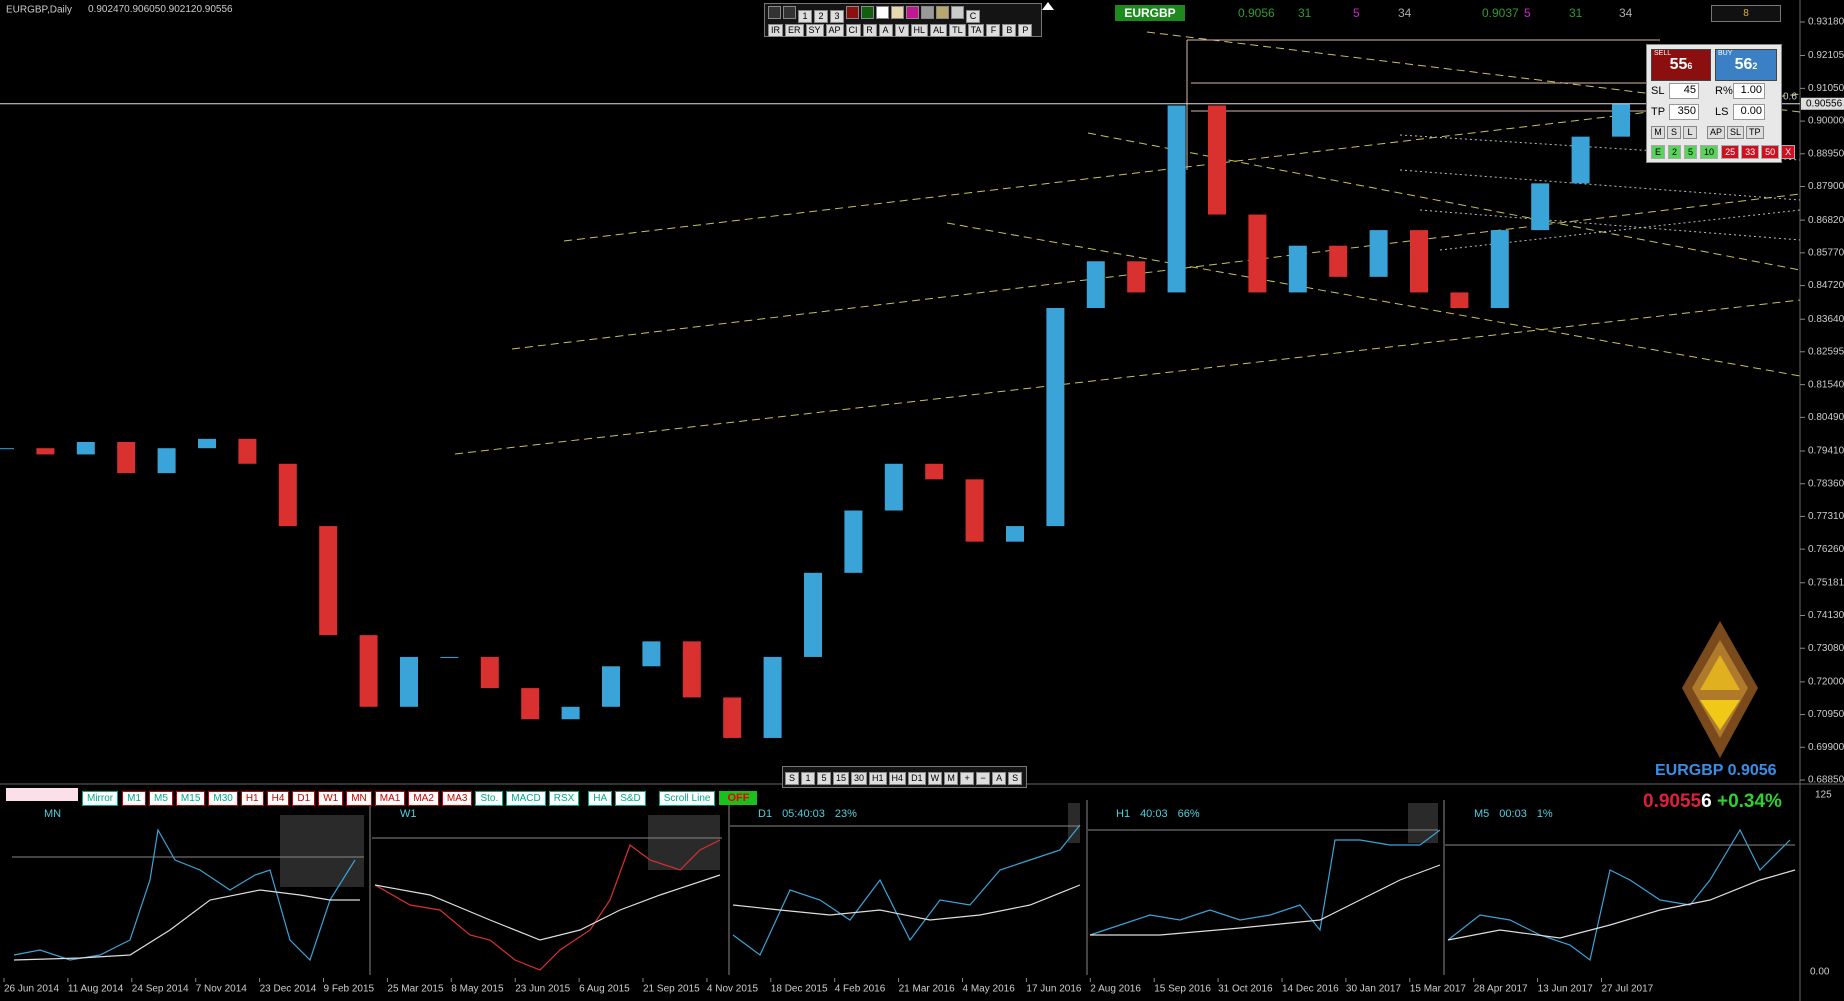 The width and height of the screenshot is (1844, 1001). What do you see at coordinates (1826, 682) in the screenshot?
I see `y-tick-label: 0.72000` at bounding box center [1826, 682].